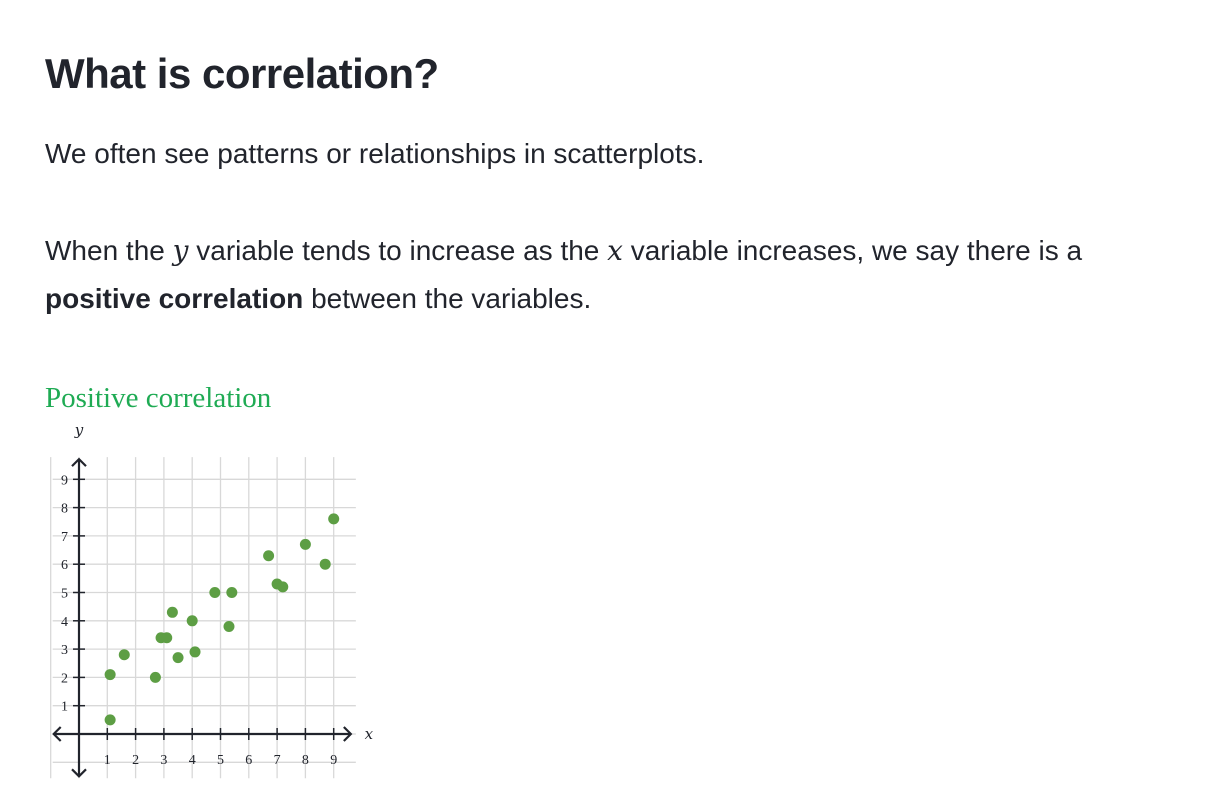  What do you see at coordinates (163, 760) in the screenshot?
I see `x-tick-label: 3` at bounding box center [163, 760].